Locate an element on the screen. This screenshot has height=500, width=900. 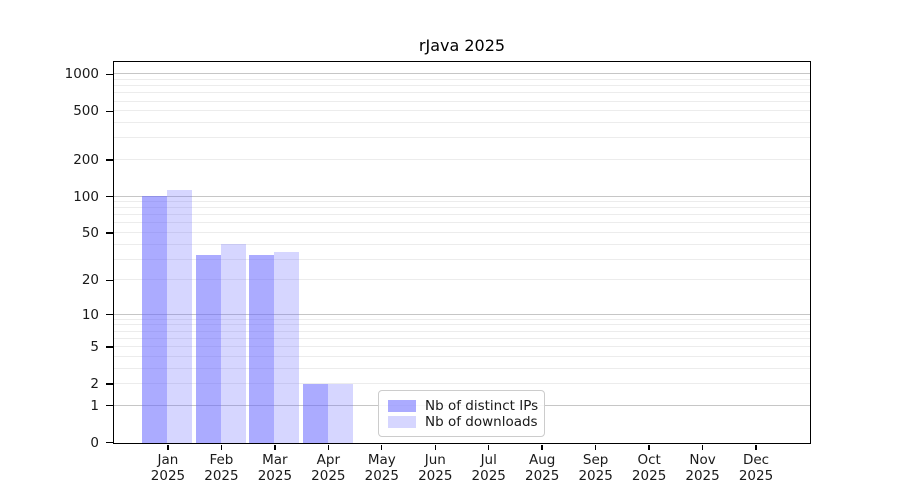
legend-label-distinct-ips: Nb of distinct IPs is located at coordinates (482, 405).